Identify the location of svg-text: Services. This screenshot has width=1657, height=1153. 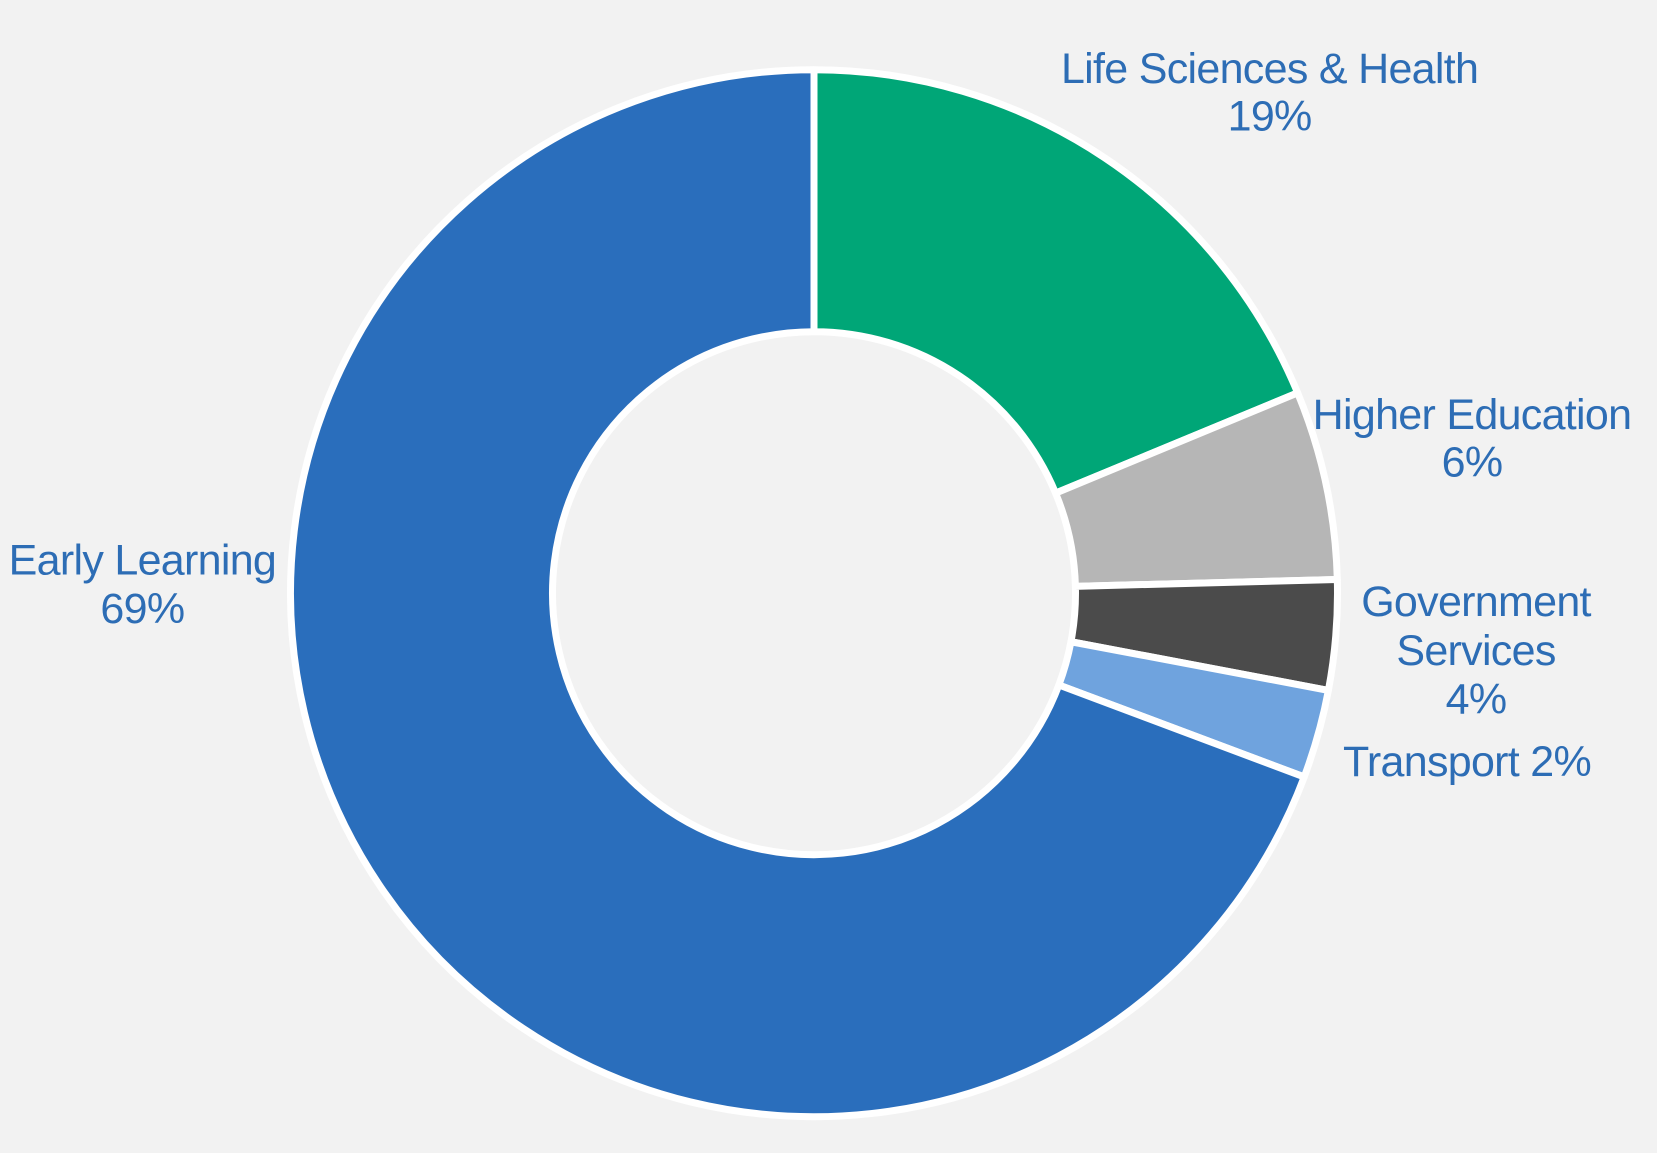
(1475, 651).